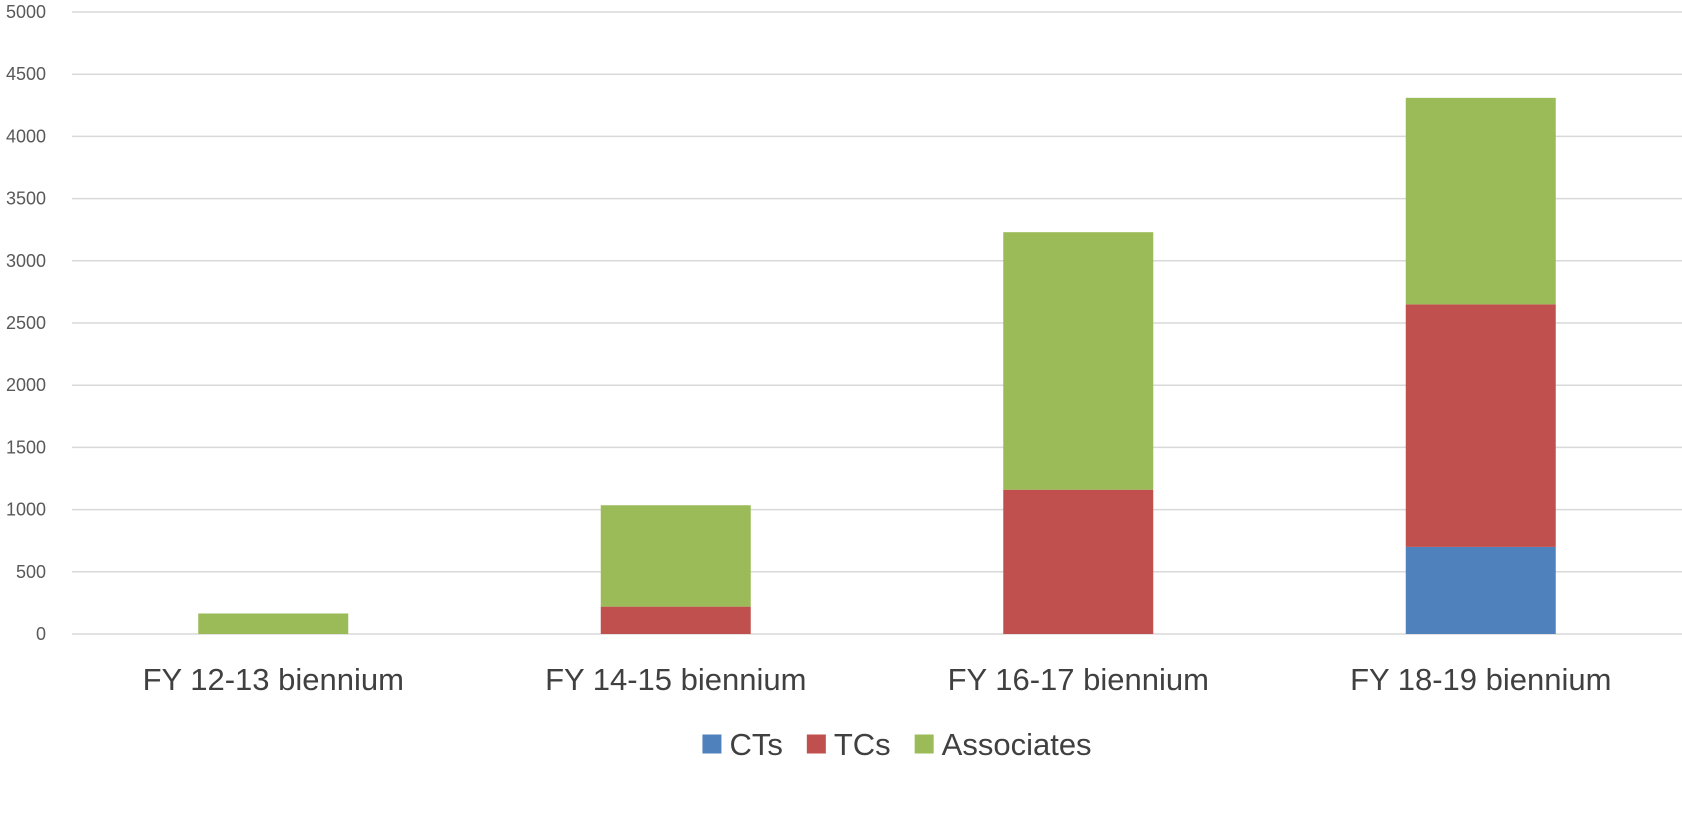 This screenshot has height=814, width=1682. I want to click on legend: CTs TCs Associates, so click(897, 744).